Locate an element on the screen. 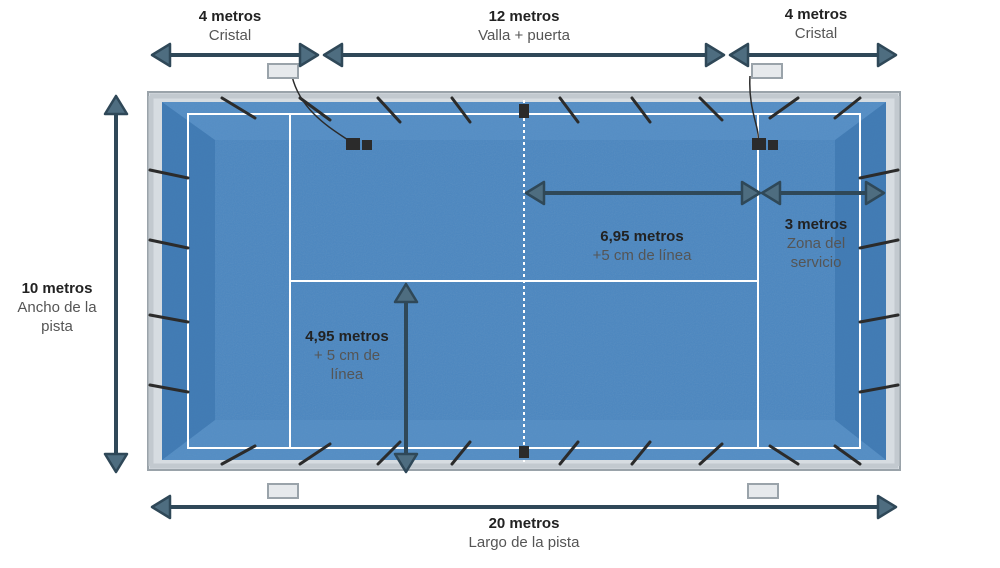 This screenshot has width=1000, height=568. label-top-right-desc: Cristal is located at coordinates (816, 33).